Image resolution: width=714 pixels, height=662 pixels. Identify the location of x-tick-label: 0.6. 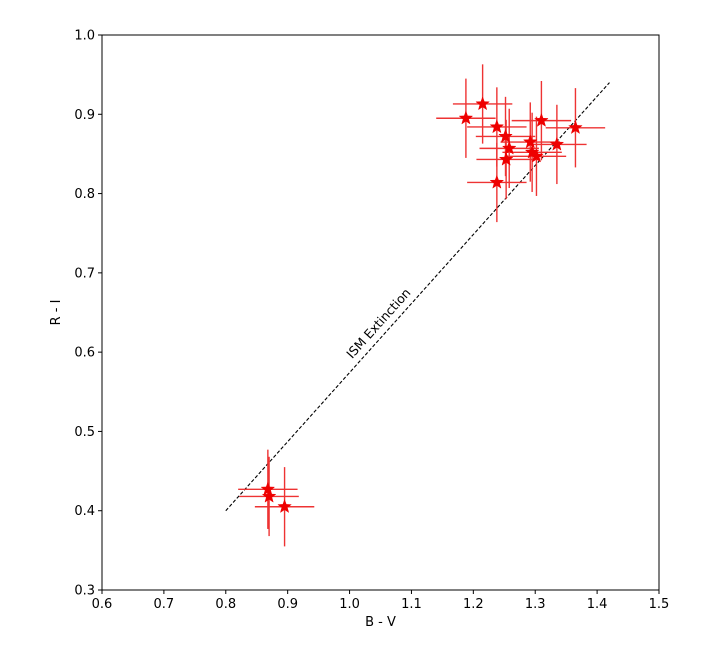
(102, 604).